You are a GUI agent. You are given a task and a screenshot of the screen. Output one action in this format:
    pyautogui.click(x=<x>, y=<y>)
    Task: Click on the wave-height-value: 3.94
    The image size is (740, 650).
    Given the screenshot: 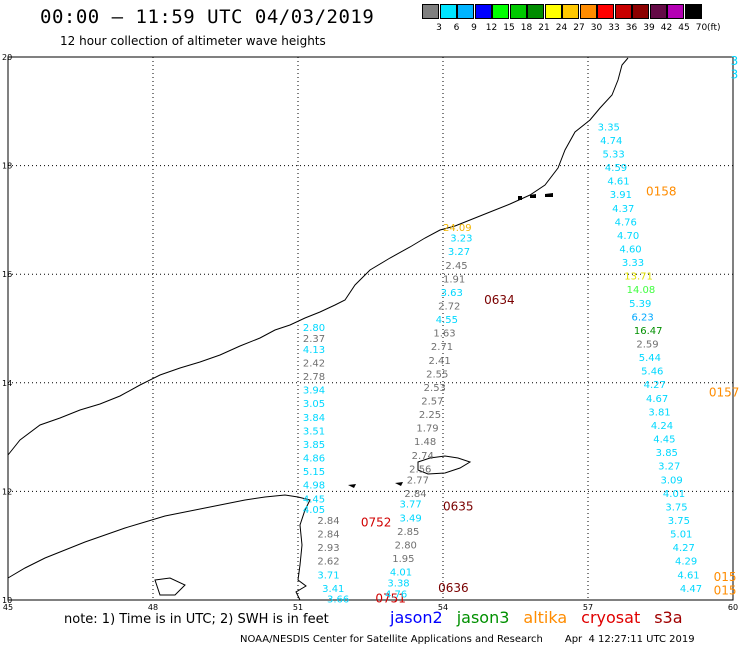 What is the action you would take?
    pyautogui.click(x=314, y=391)
    